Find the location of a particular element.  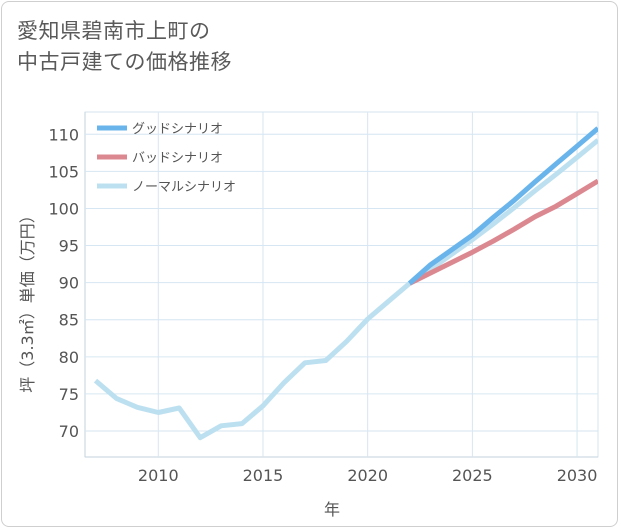

y-tick-label: 90 is located at coordinates (69, 283).